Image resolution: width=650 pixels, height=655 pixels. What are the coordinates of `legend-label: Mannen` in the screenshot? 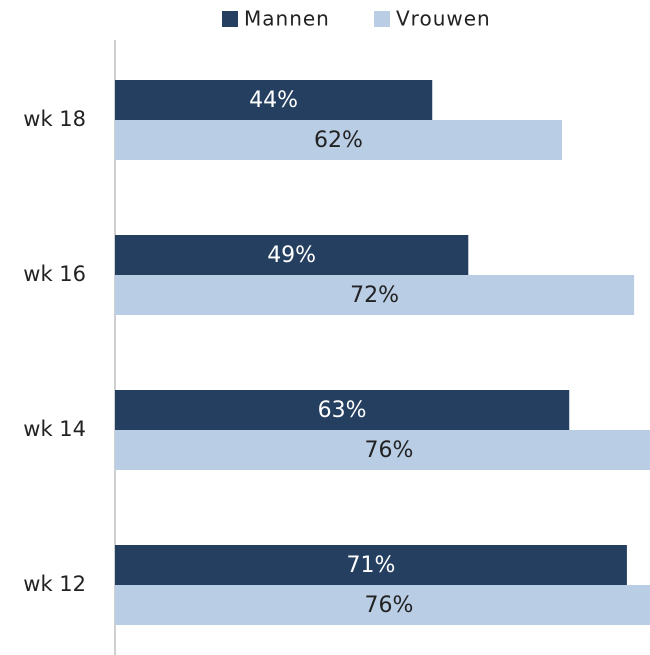 It's located at (287, 19).